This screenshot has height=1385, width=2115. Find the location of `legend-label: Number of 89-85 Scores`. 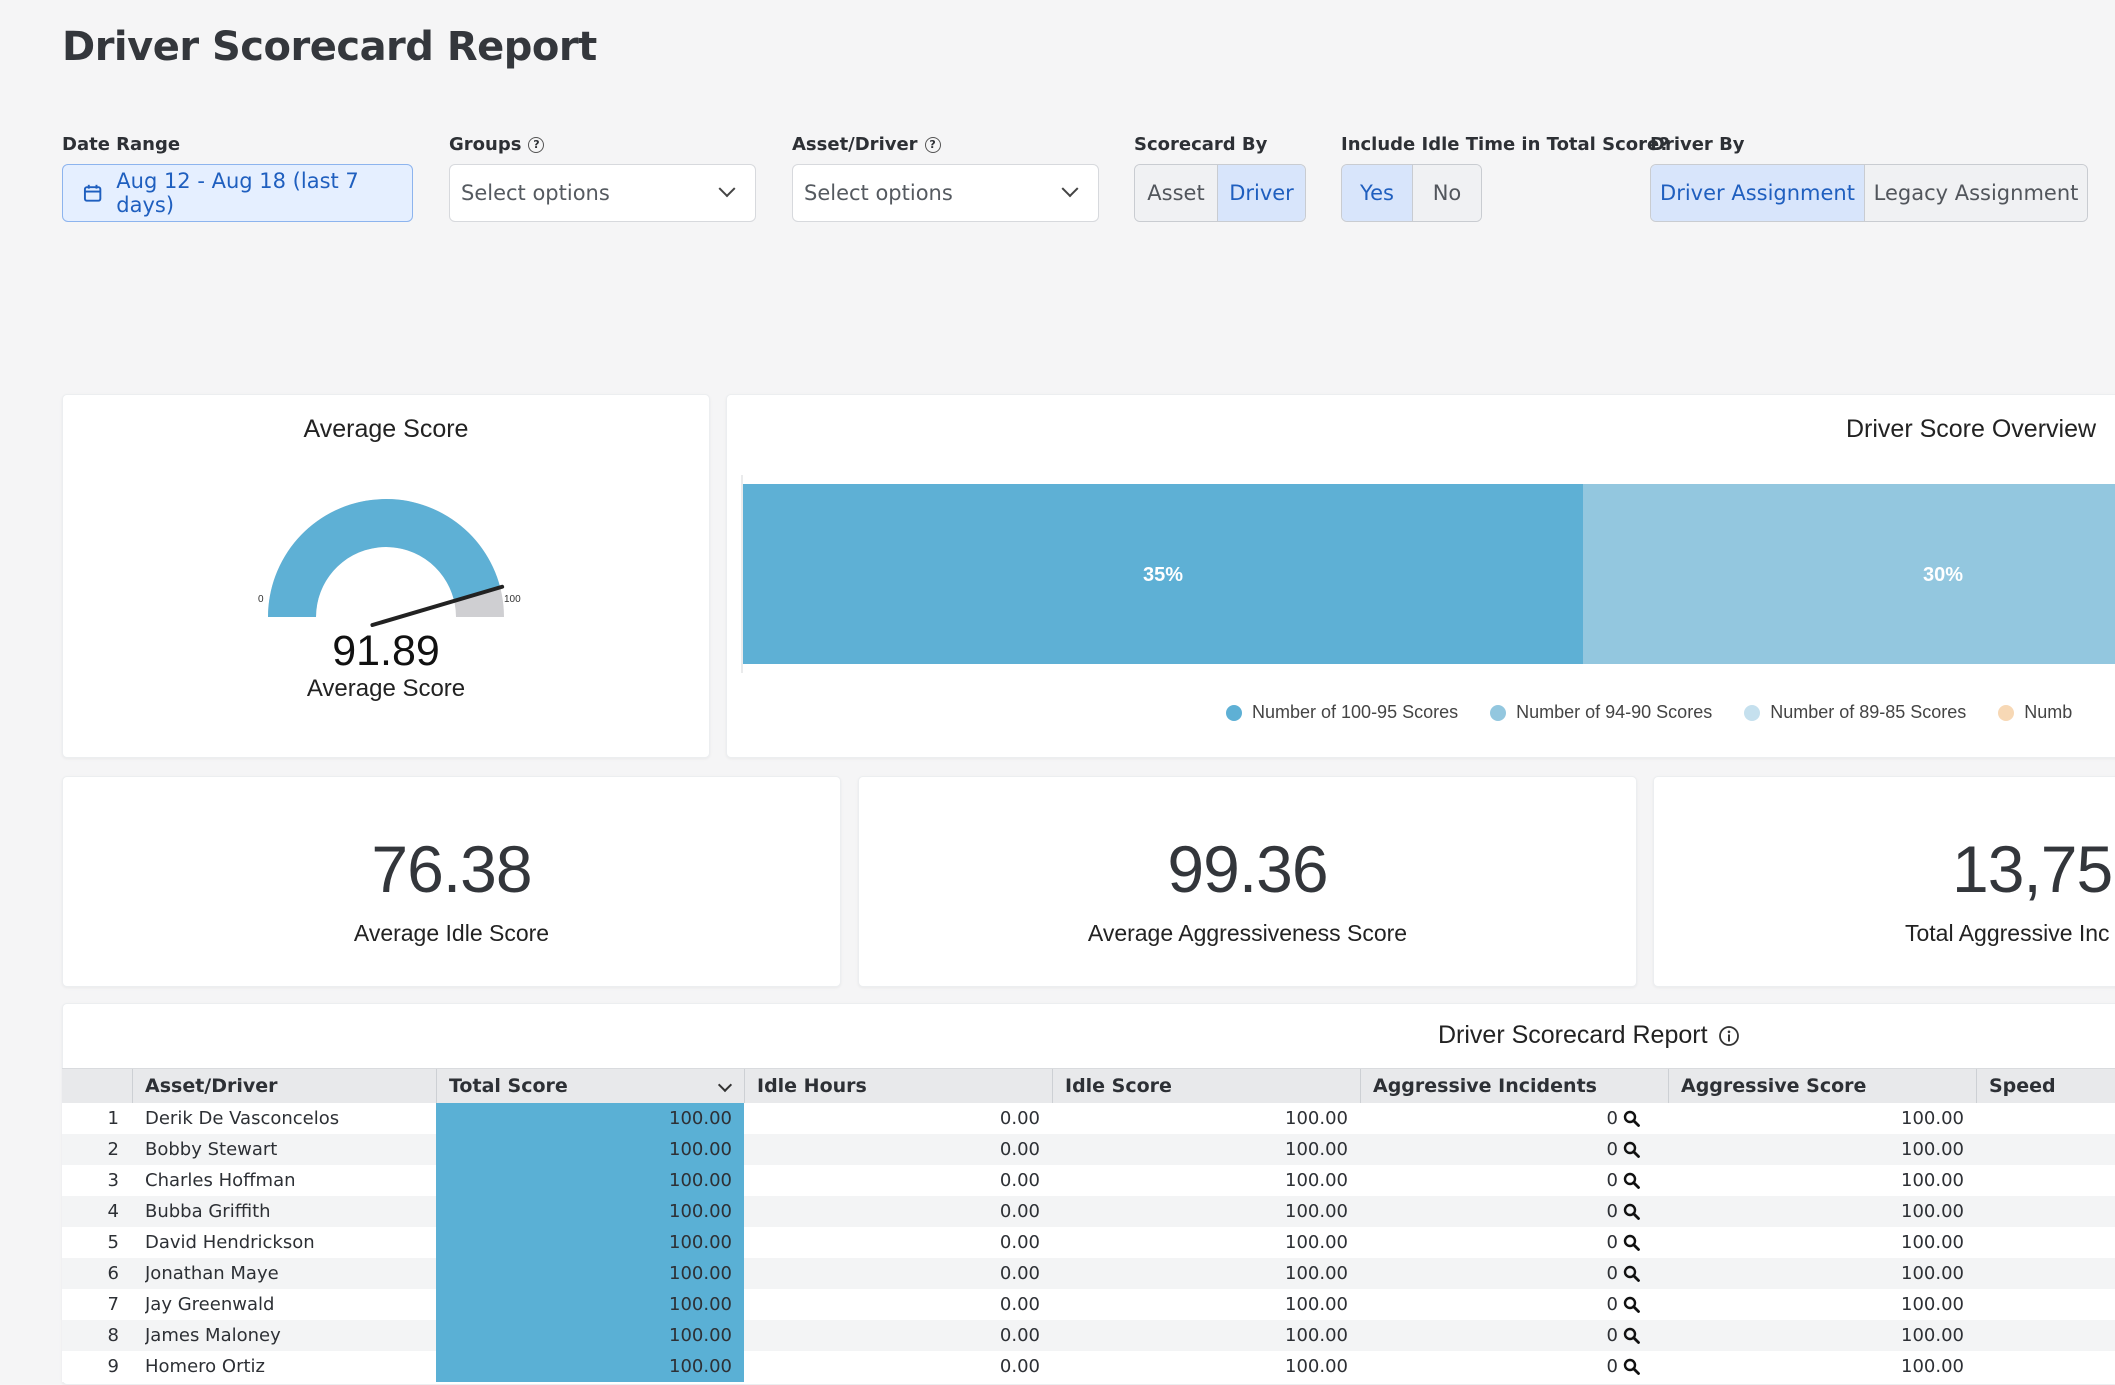

legend-label: Number of 89-85 Scores is located at coordinates (1868, 712).